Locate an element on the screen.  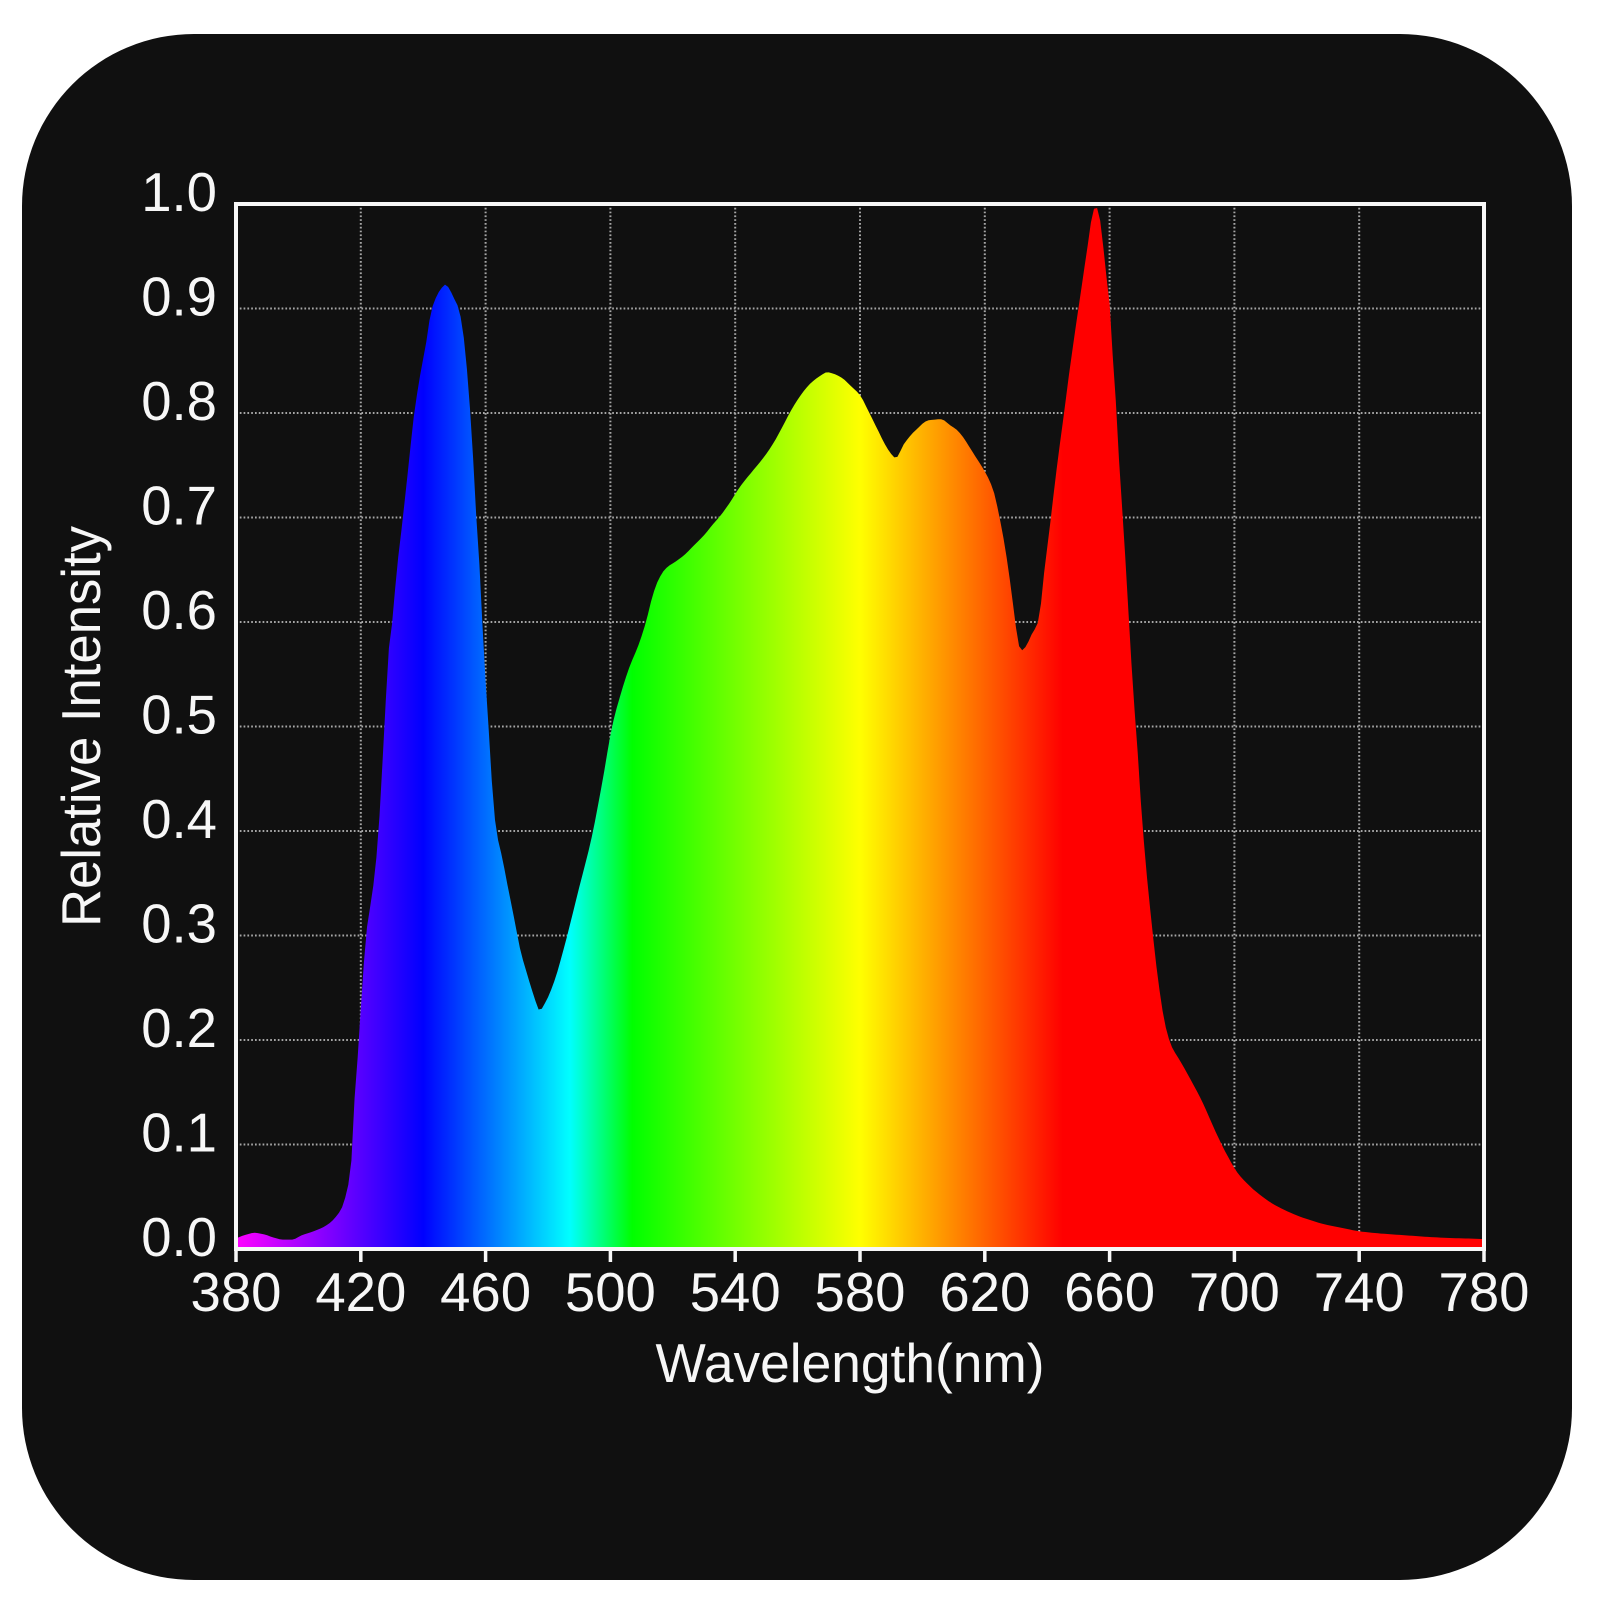
svg-text: Relative Intensity is located at coordinates (81, 726).